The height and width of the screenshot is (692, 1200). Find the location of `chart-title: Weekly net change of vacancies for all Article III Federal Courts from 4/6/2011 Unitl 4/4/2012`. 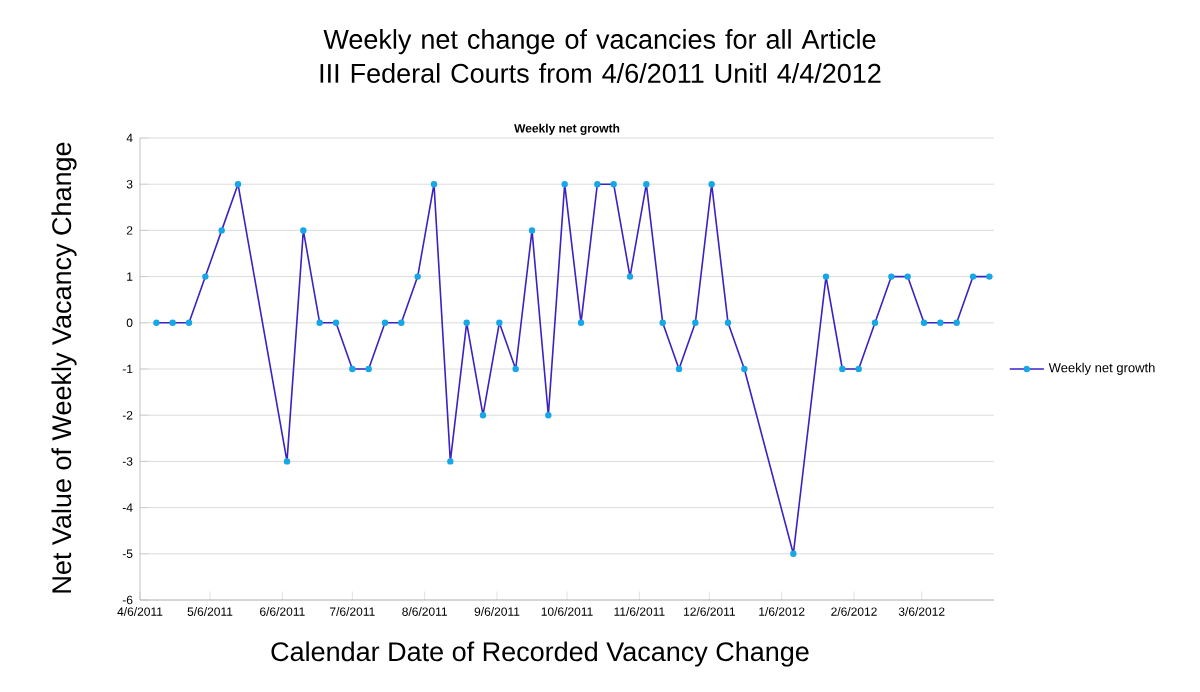

chart-title: Weekly net change of vacancies for all Article III Federal Courts from 4/6/2011 Unitl 4/4/2012 is located at coordinates (600, 56).